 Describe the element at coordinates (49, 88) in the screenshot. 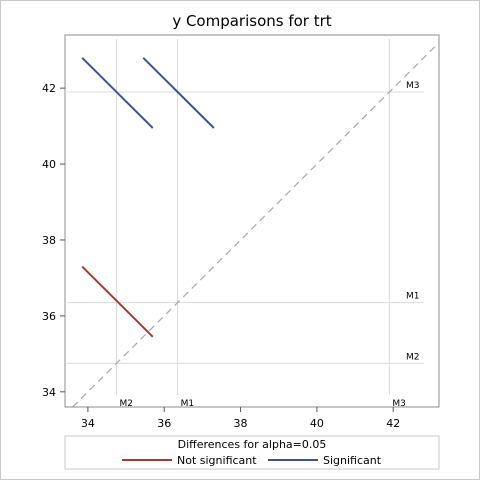

I see `y-tick-label: 42` at that location.